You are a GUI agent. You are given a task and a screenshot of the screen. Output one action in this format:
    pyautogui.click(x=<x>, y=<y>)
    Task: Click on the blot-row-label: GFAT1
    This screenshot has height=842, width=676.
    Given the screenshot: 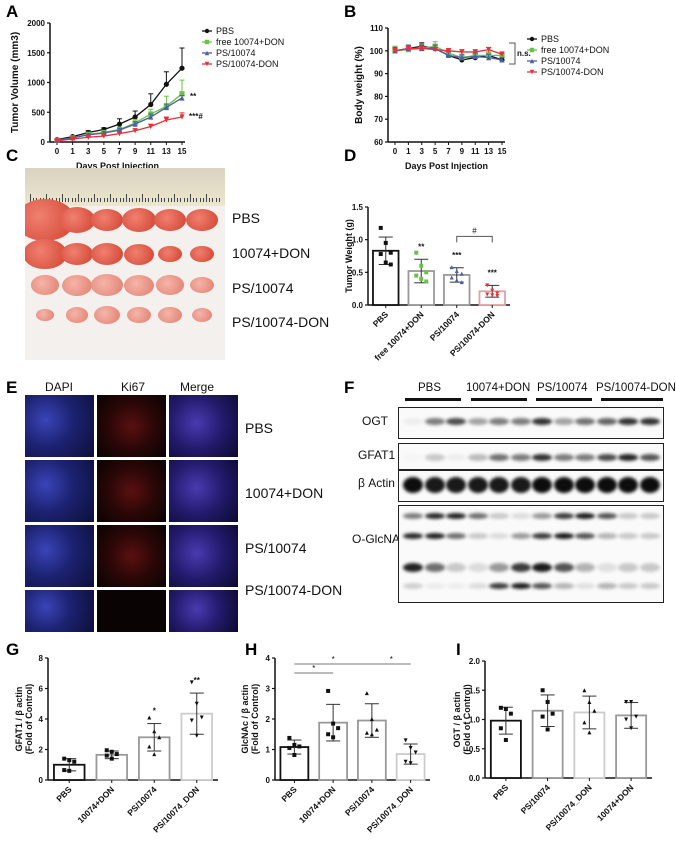 What is the action you would take?
    pyautogui.click(x=377, y=455)
    